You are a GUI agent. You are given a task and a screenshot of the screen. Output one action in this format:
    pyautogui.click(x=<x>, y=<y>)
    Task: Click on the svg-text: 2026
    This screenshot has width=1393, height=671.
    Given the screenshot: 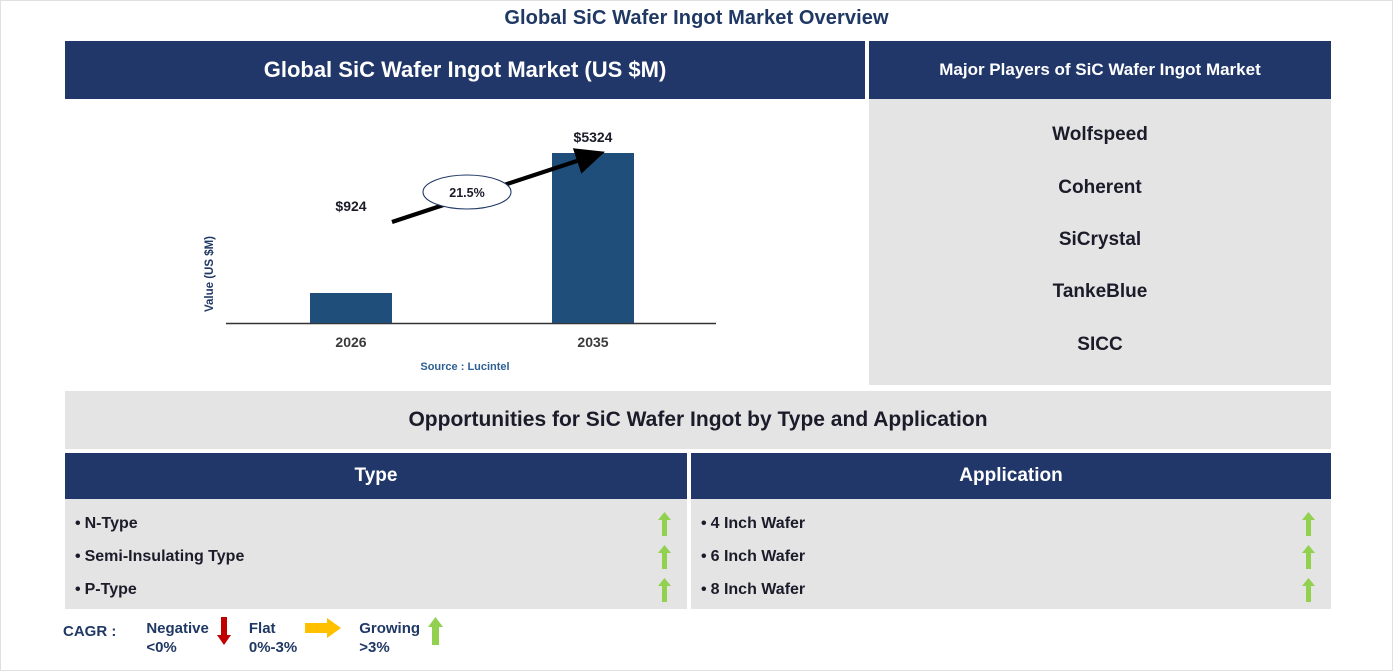 What is the action you would take?
    pyautogui.click(x=350, y=342)
    